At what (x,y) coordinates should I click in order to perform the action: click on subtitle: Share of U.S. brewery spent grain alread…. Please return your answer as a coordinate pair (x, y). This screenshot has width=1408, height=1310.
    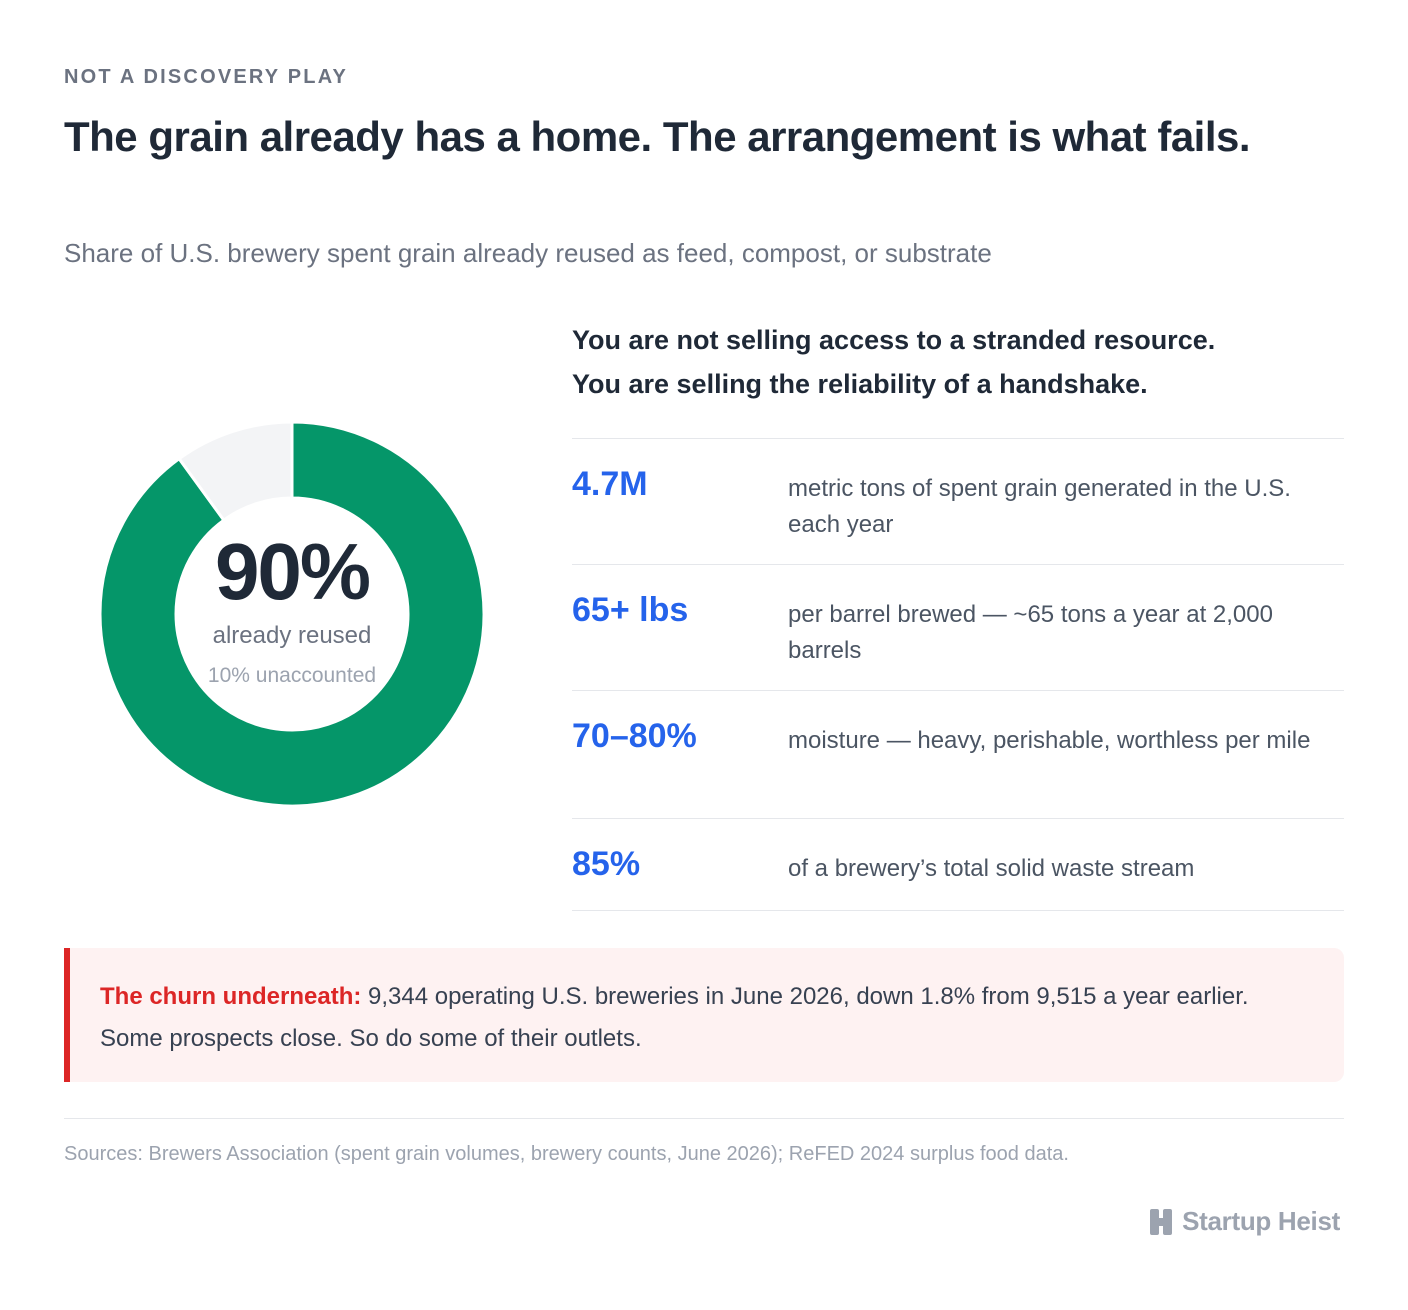
    Looking at the image, I should click on (528, 253).